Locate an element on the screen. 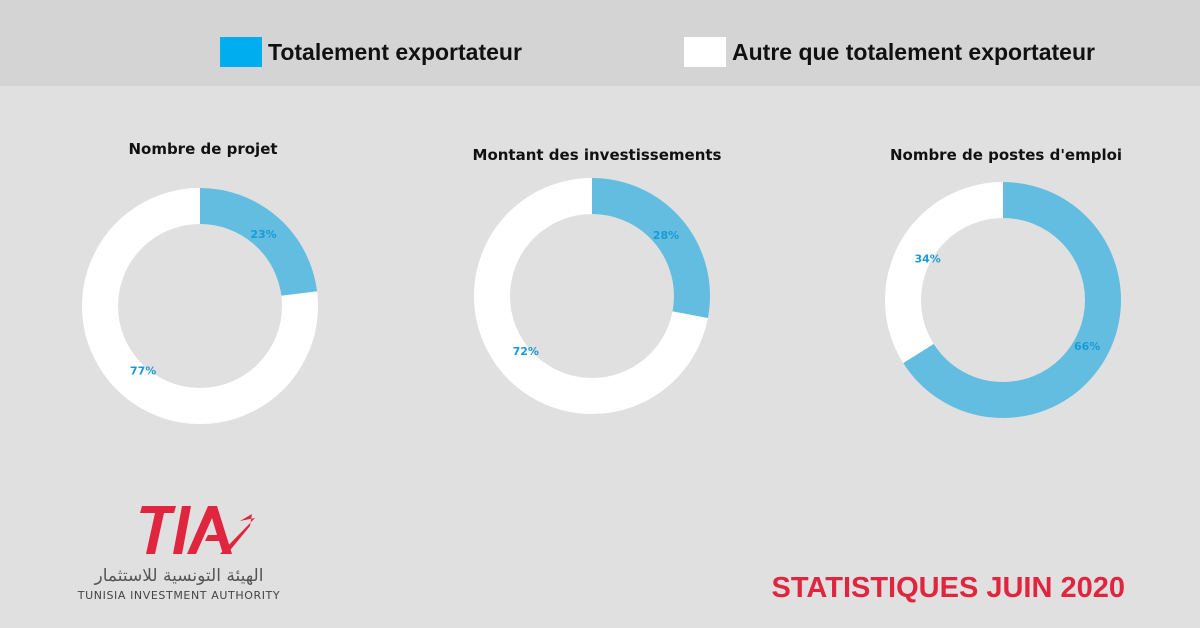  donut-chart-investissements: 28% 72% is located at coordinates (592, 296).